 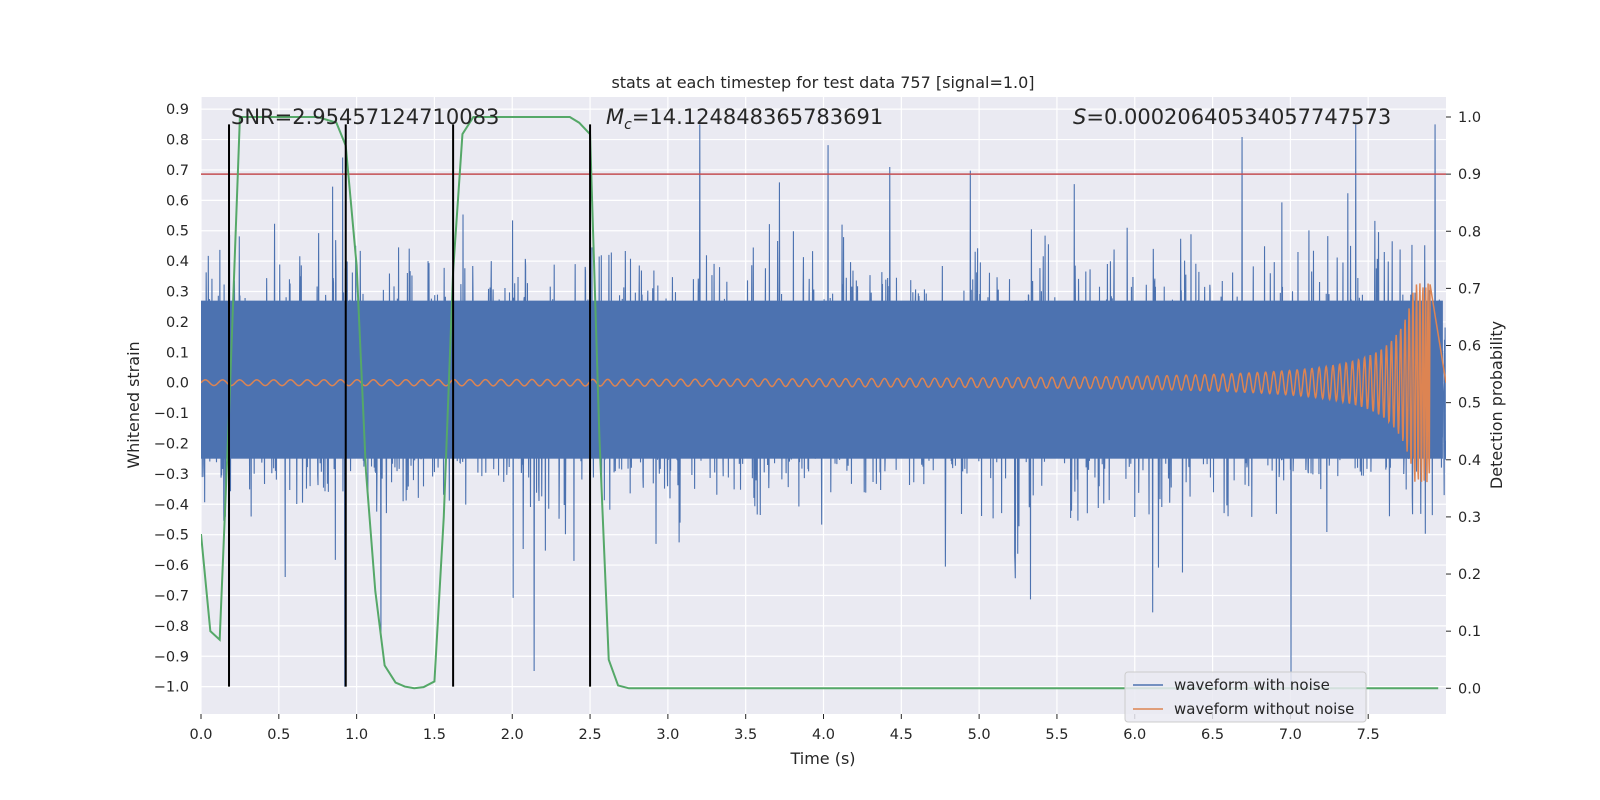 I want to click on y-tick-label: 0.5, so click(x=177, y=232).